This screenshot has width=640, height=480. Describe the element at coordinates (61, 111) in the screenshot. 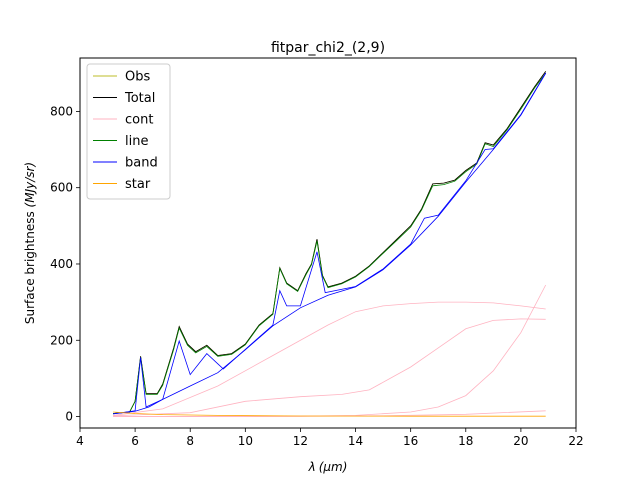

I see `y-tick-label: 800` at that location.